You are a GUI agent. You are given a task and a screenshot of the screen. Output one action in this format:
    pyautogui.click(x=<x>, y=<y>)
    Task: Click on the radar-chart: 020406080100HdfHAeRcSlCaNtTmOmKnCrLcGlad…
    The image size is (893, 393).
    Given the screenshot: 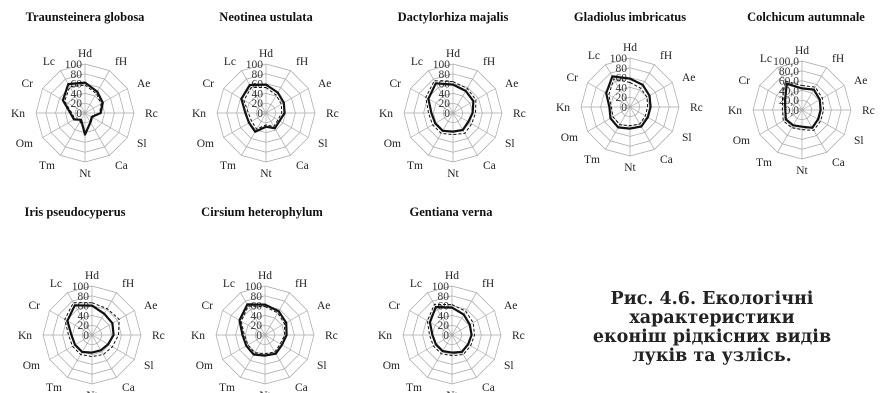 What is the action you would take?
    pyautogui.click(x=629, y=92)
    